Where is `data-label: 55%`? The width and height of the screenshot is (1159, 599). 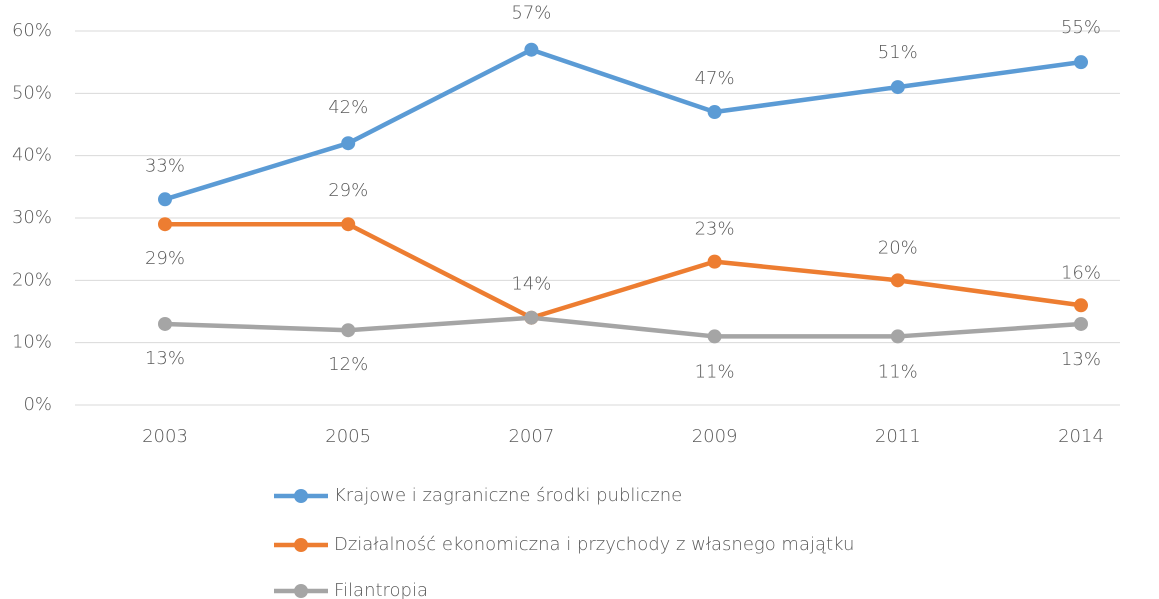 data-label: 55% is located at coordinates (1081, 27).